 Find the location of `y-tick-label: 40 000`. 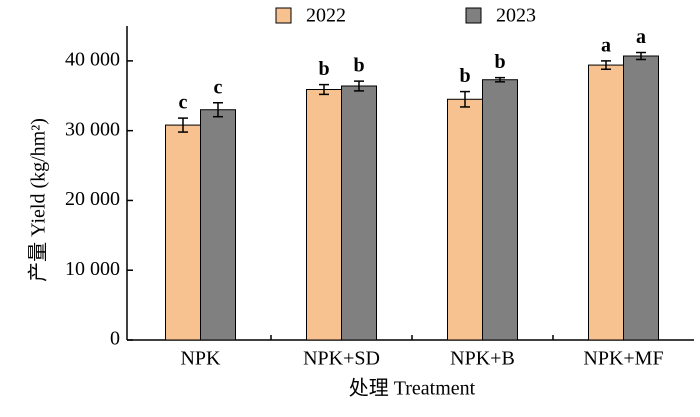

y-tick-label: 40 000 is located at coordinates (92, 59).